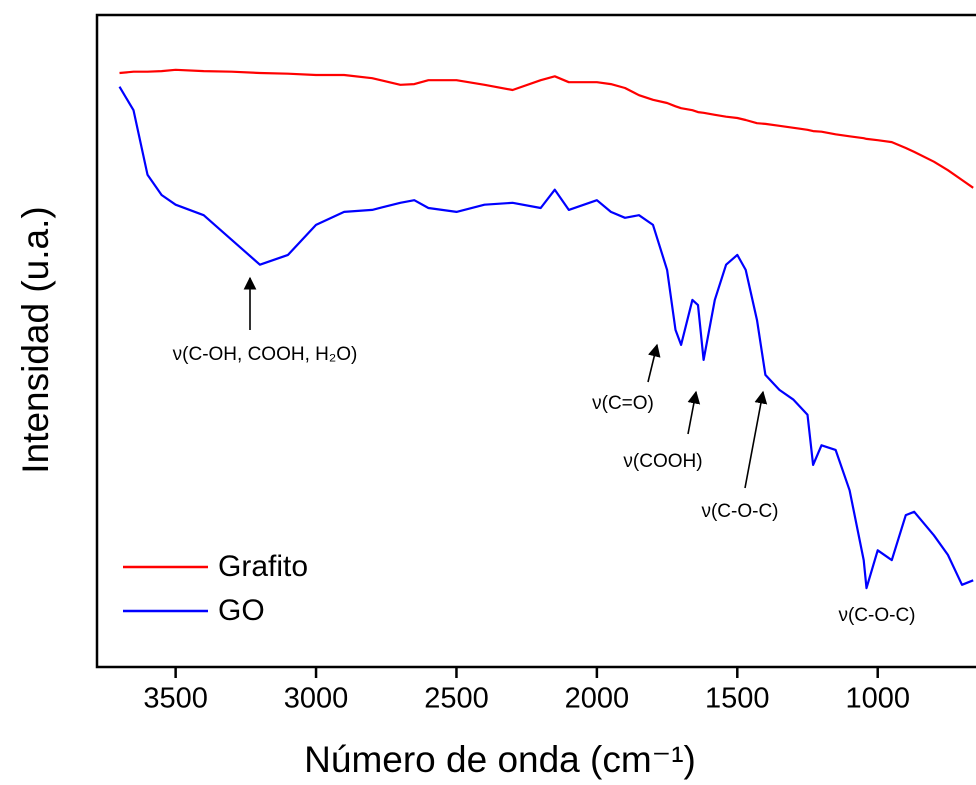 This screenshot has width=976, height=785. What do you see at coordinates (737, 699) in the screenshot?
I see `x-tick-label: 1500` at bounding box center [737, 699].